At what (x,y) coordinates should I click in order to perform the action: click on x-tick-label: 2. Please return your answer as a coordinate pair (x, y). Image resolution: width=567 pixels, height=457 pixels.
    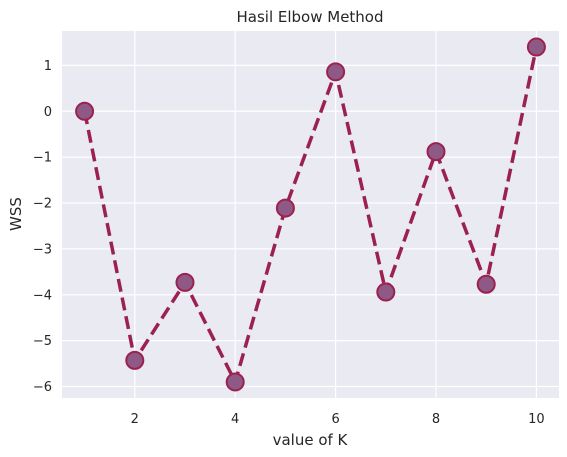
    Looking at the image, I should click on (135, 419).